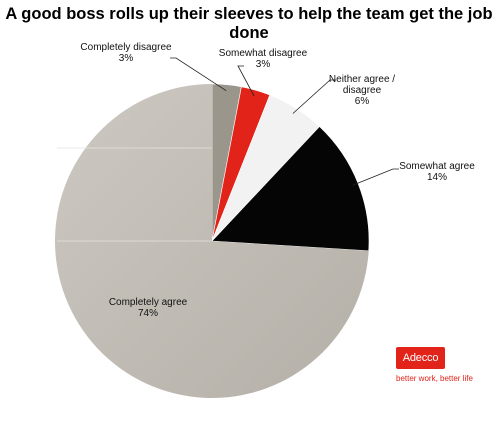  What do you see at coordinates (198, 74) in the screenshot?
I see `leader-line-completely-disagree` at bounding box center [198, 74].